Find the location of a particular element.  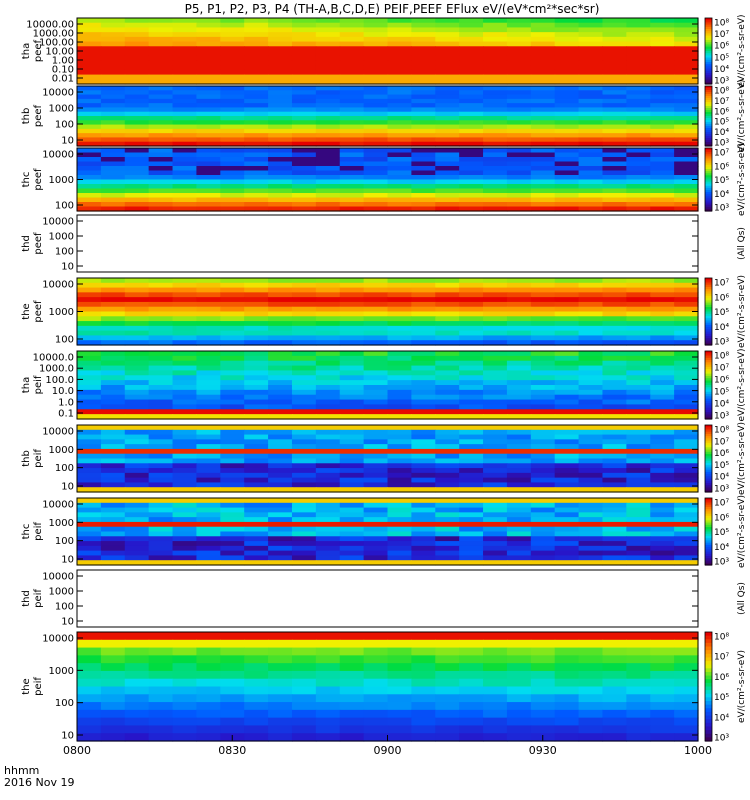

x-tick-label: 1000 is located at coordinates (698, 750).